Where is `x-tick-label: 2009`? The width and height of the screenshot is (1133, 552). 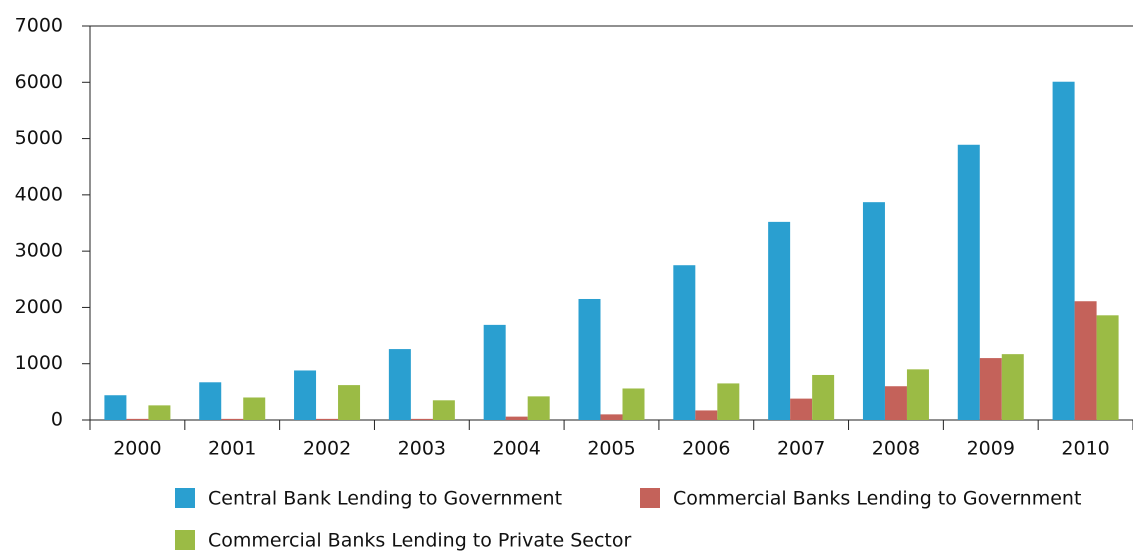 x-tick-label: 2009 is located at coordinates (991, 449).